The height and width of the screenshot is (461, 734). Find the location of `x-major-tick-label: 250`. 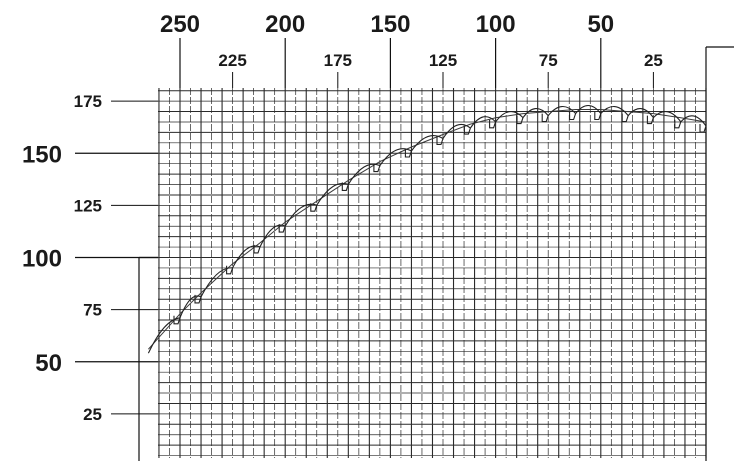

x-major-tick-label: 250 is located at coordinates (180, 24).